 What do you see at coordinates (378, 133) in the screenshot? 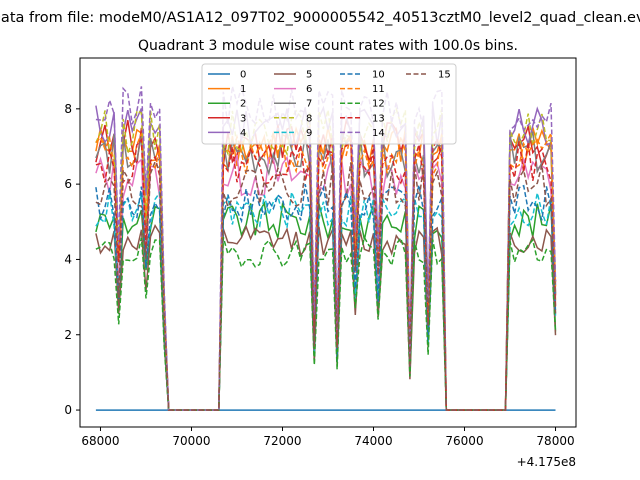
I see `legend-label-14: 14` at bounding box center [378, 133].